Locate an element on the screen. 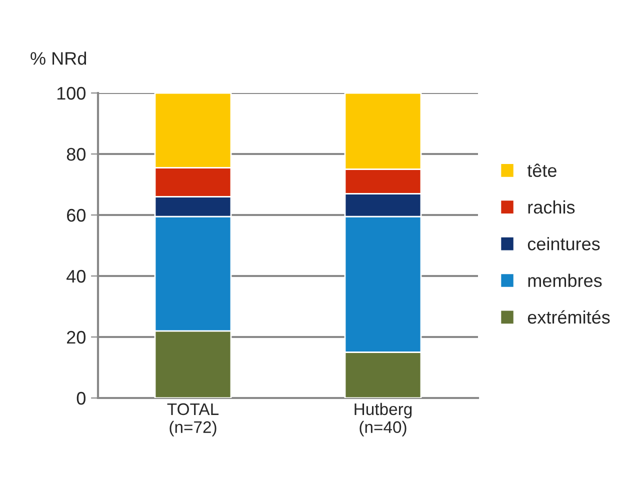  x-tick-label: TOTAL (n=72) is located at coordinates (193, 419).